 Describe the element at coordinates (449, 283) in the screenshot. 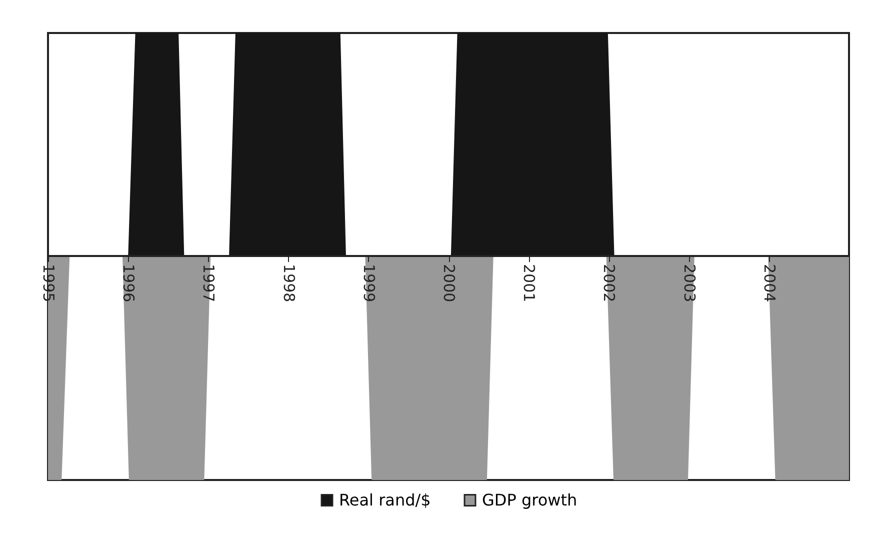

I see `x-tick-label: 2000` at that location.